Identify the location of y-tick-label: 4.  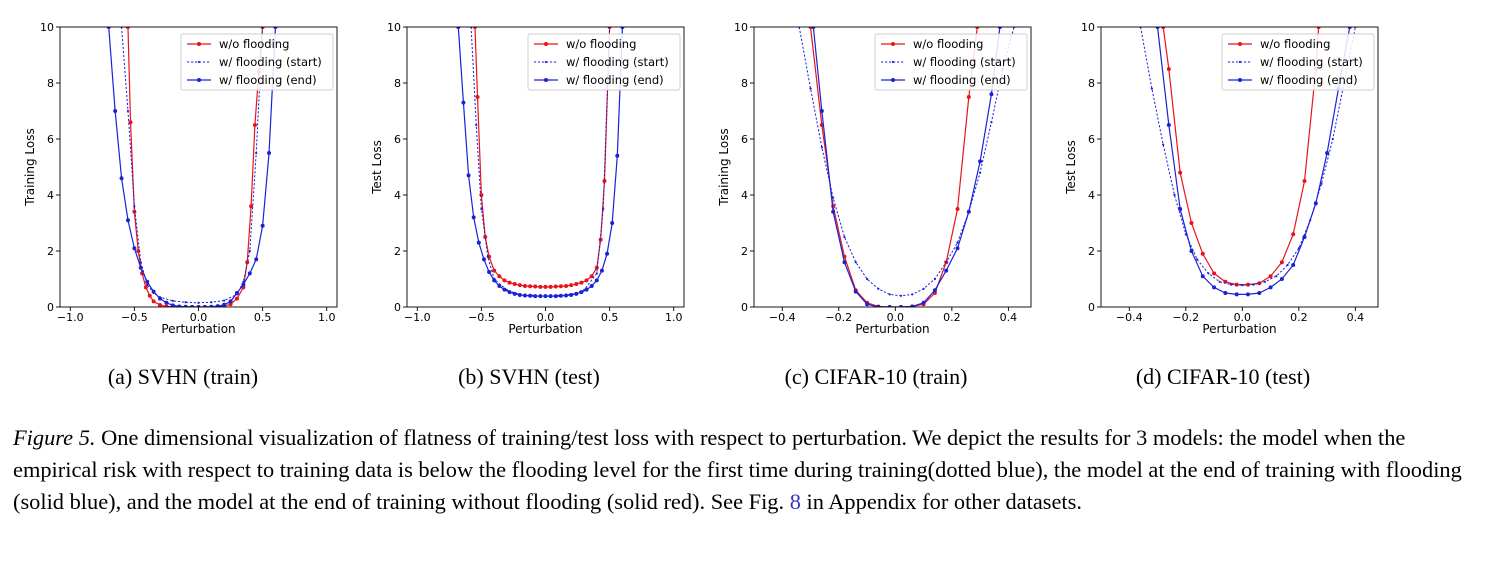
(1091, 195).